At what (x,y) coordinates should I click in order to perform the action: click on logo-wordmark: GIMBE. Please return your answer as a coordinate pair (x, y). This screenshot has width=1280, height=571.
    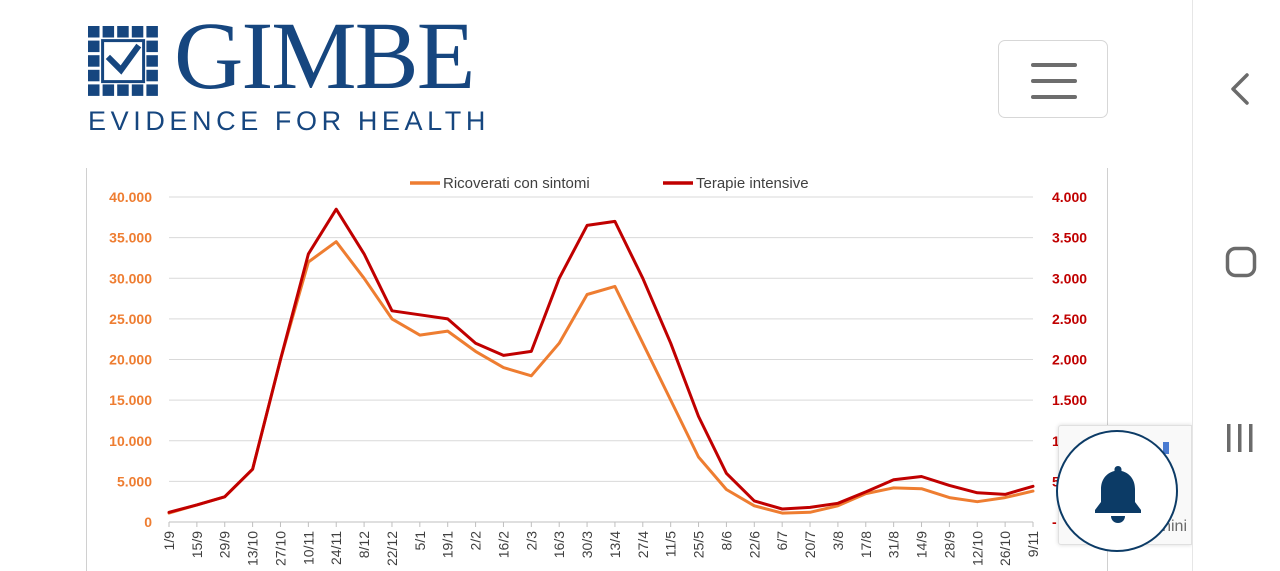
    Looking at the image, I should click on (324, 55).